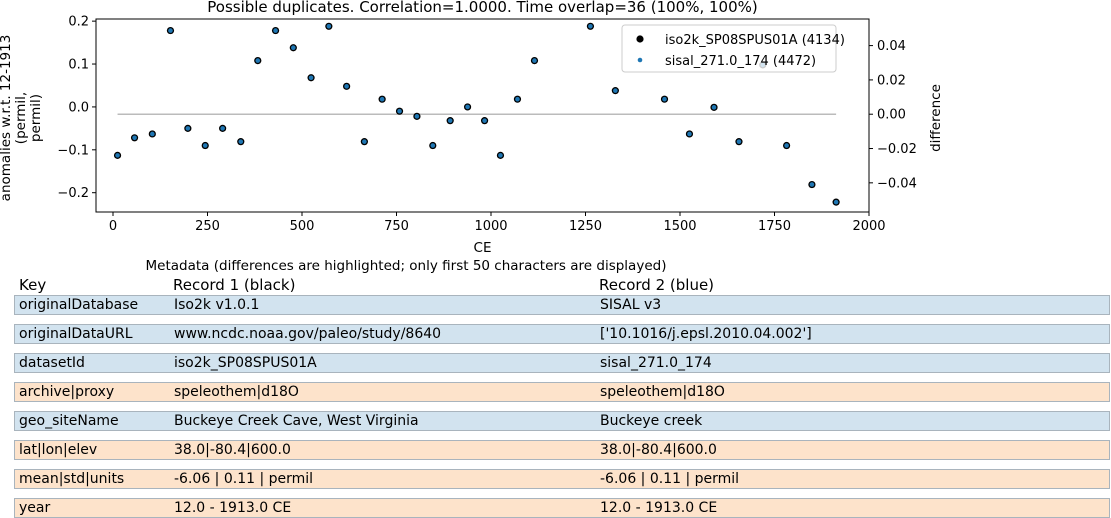  Describe the element at coordinates (244, 479) in the screenshot. I see `metadata-cell-r1: -6.06 | 0.11 | permil` at that location.